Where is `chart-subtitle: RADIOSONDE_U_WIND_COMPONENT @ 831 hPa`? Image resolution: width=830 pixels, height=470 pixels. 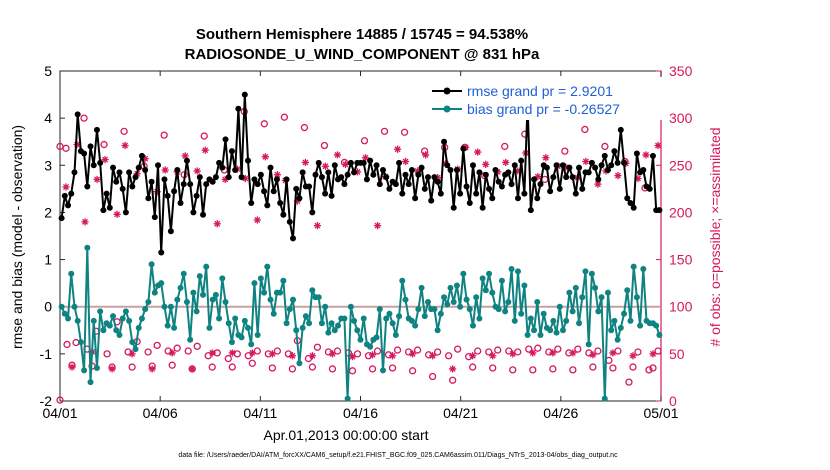
chart-subtitle: RADIOSONDE_U_WIND_COMPONENT @ 831 hPa is located at coordinates (362, 54).